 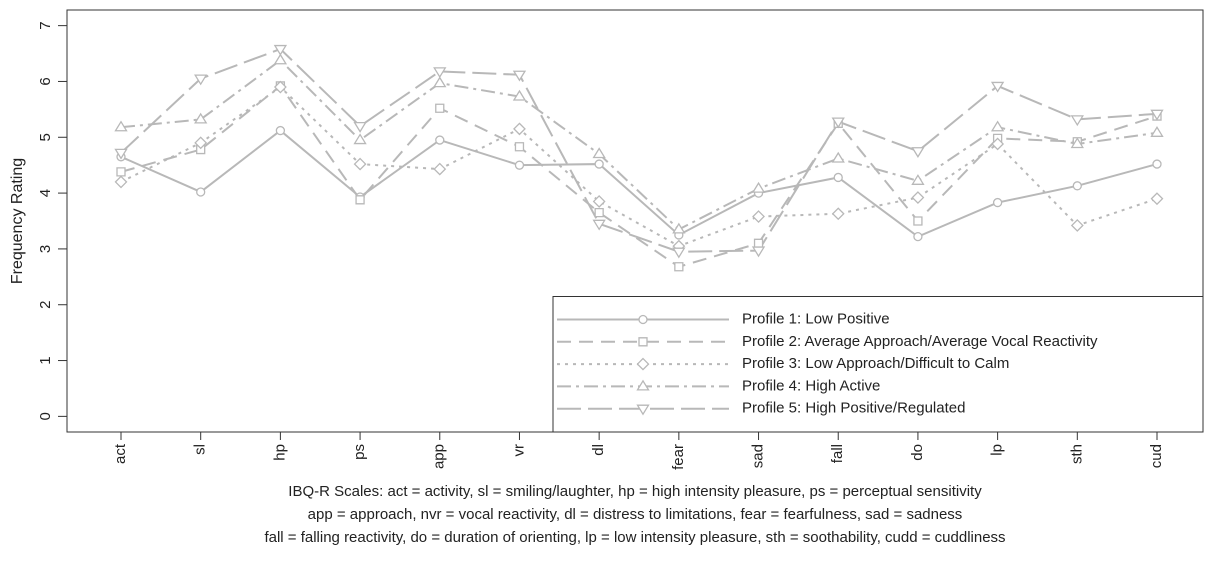 I want to click on x-tick-label: act, so click(x=120, y=453).